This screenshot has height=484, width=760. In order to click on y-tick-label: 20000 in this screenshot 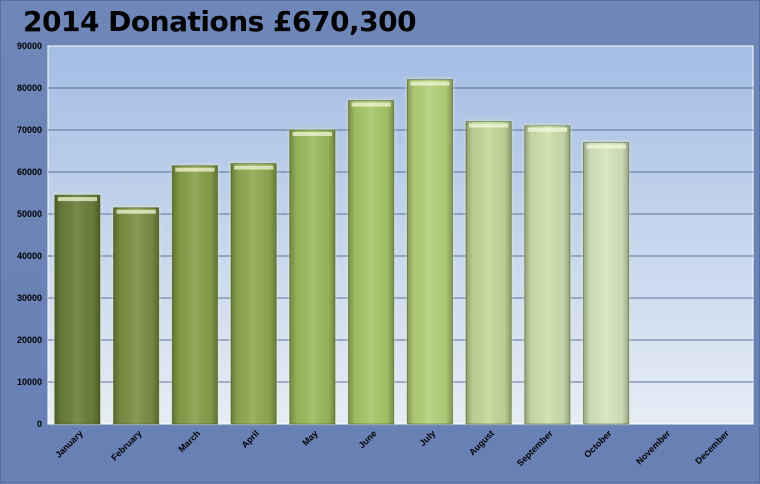, I will do `click(29, 340)`.